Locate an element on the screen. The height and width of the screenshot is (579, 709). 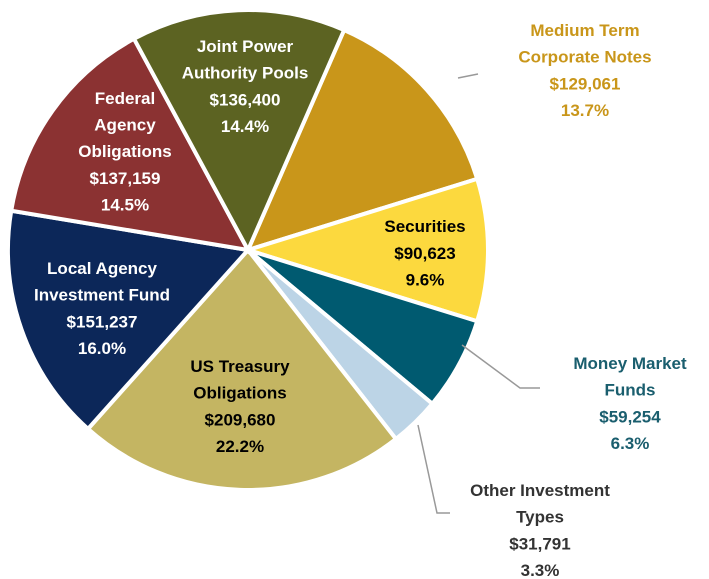
share-label: 3.3% is located at coordinates (540, 570).